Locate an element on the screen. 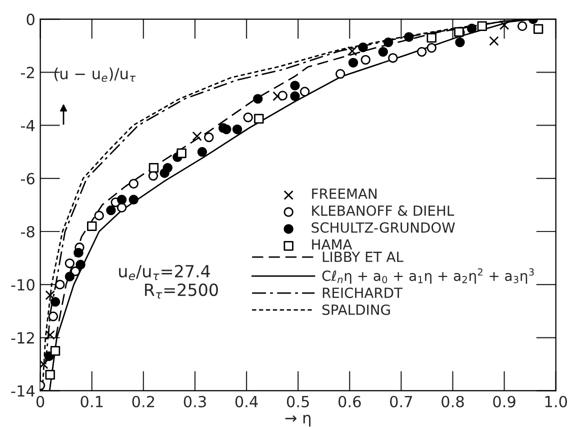 This screenshot has height=427, width=576. x-tick-label: 1.0 is located at coordinates (556, 402).